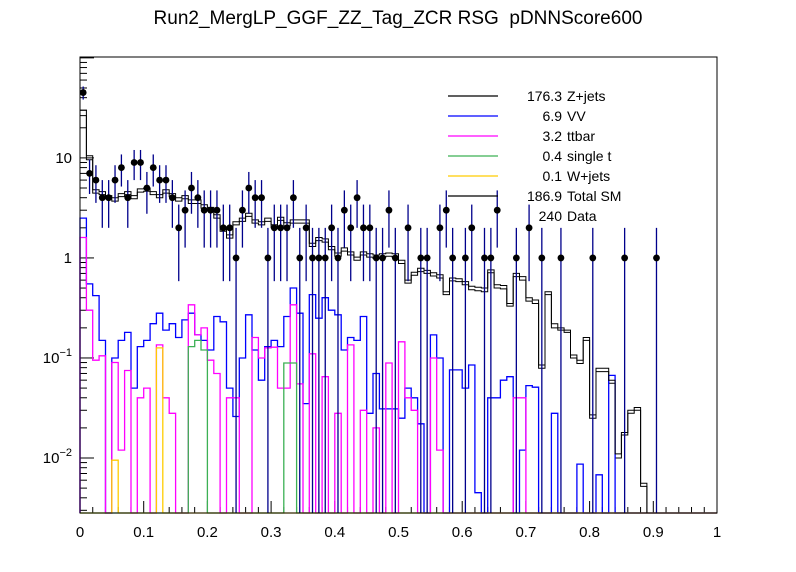 This screenshot has height=572, width=796. What do you see at coordinates (553, 176) in the screenshot?
I see `legend-value: 0.1` at bounding box center [553, 176].